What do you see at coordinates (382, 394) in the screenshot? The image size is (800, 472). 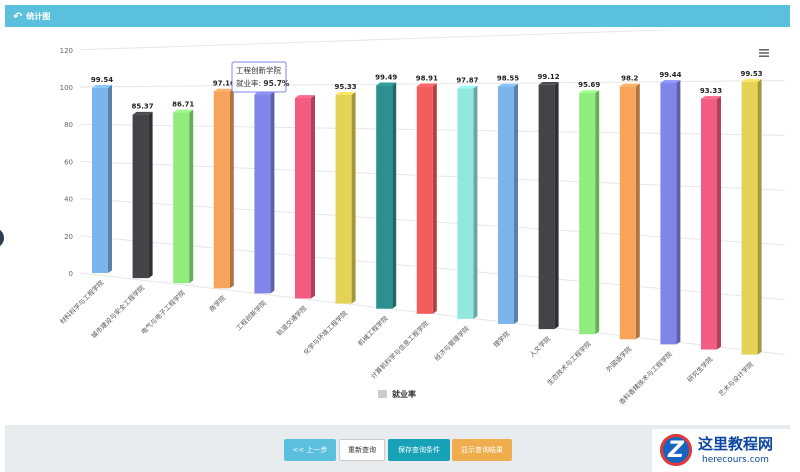 I see `legend-swatch` at bounding box center [382, 394].